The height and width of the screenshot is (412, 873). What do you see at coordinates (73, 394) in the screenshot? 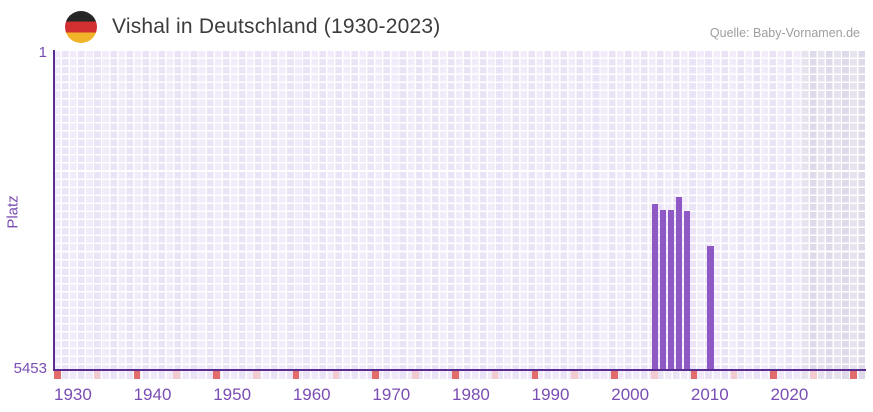
I see `x-axis-label-1930: 1930` at bounding box center [73, 394].